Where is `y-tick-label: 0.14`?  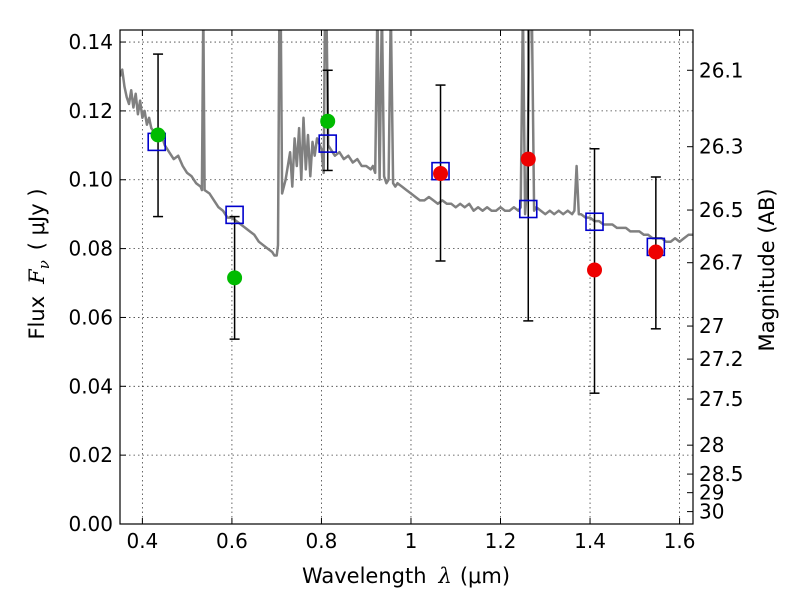 y-tick-label: 0.14 is located at coordinates (90, 42).